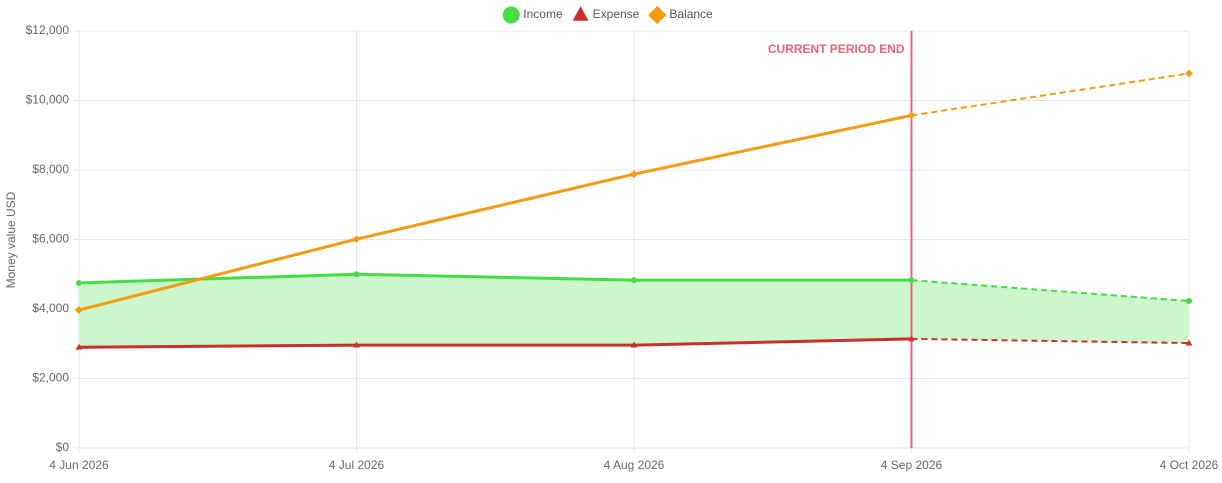 The height and width of the screenshot is (483, 1222). Describe the element at coordinates (616, 14) in the screenshot. I see `legend-label: Expense` at that location.